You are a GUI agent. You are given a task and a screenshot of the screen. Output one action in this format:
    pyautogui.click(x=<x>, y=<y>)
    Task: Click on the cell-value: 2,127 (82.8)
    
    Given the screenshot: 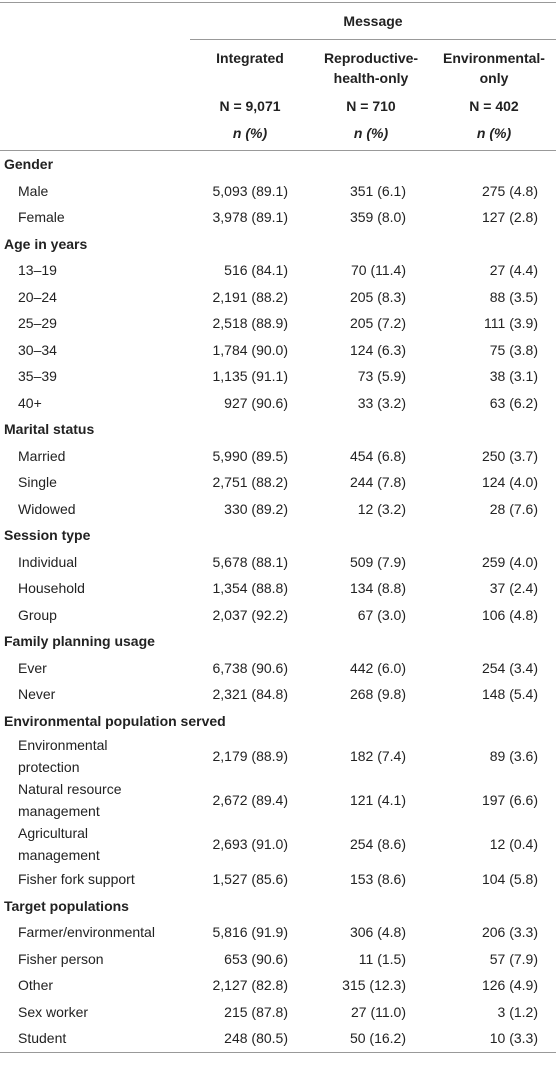 What is the action you would take?
    pyautogui.click(x=250, y=985)
    